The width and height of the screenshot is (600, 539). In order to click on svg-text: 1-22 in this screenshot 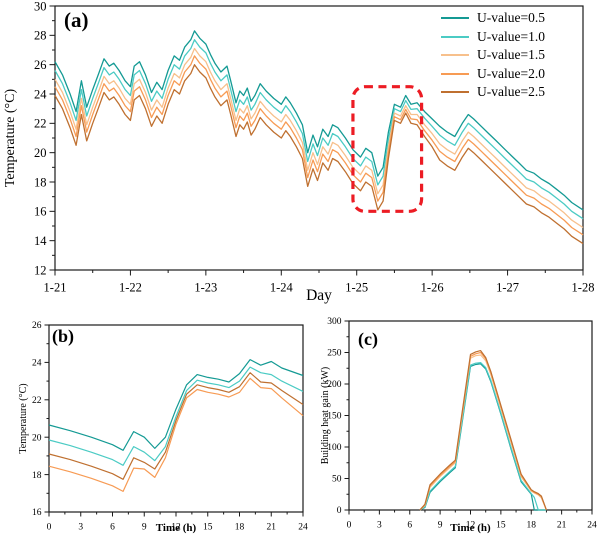, I will do `click(130, 288)`.